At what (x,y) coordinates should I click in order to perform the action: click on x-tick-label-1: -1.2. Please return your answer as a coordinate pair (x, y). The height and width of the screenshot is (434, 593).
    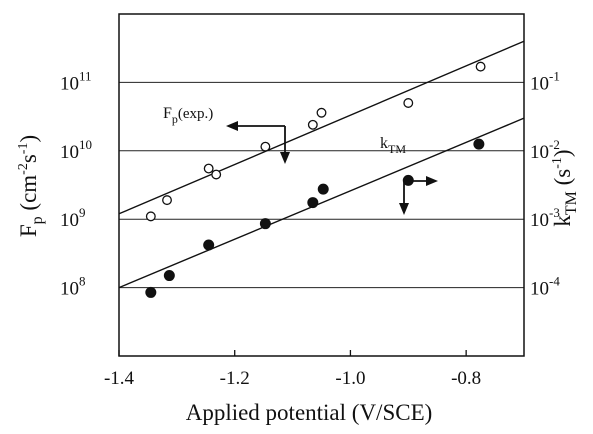
    Looking at the image, I should click on (235, 378).